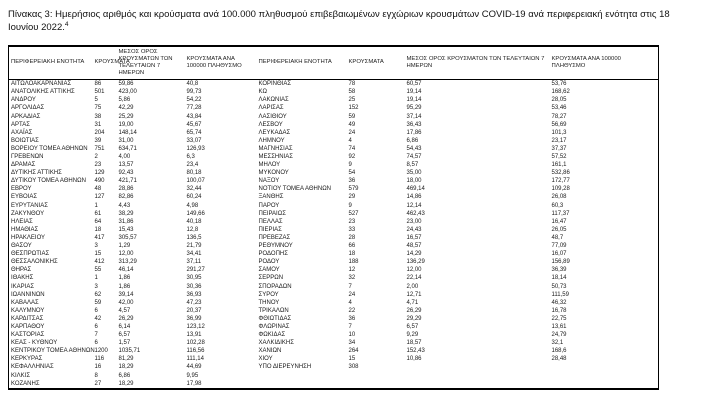  What do you see at coordinates (414, 359) in the screenshot?
I see `avg7-cell: 10,86` at bounding box center [414, 359].